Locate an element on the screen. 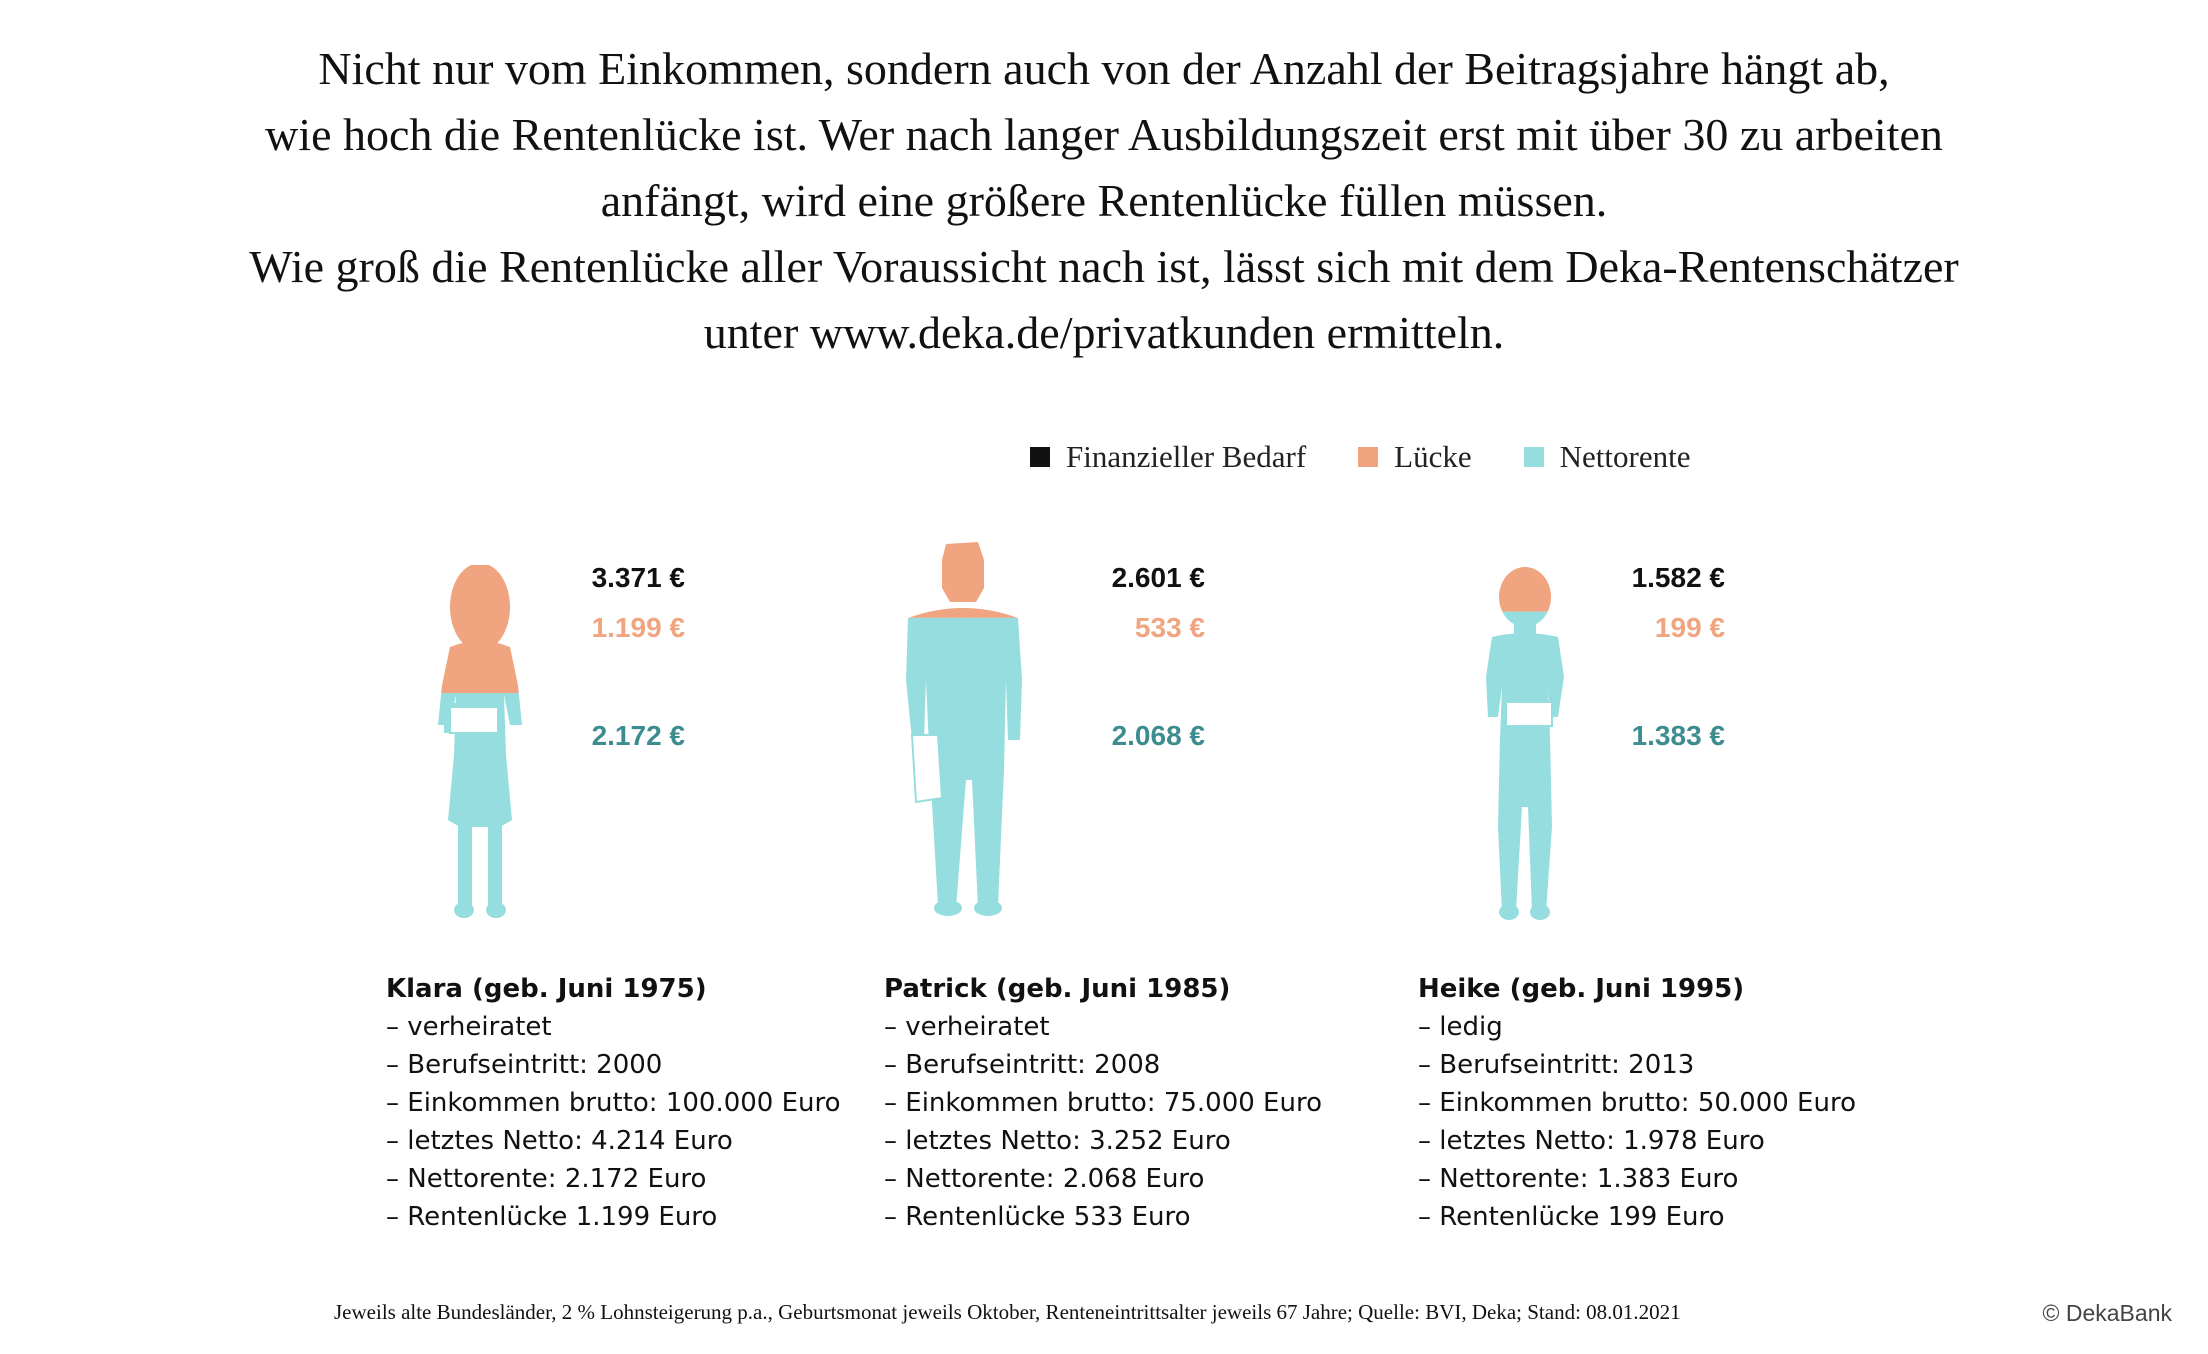 The width and height of the screenshot is (2208, 1354). person-detail: – Einkommen brutto: 75.000 Euro is located at coordinates (1103, 1103).